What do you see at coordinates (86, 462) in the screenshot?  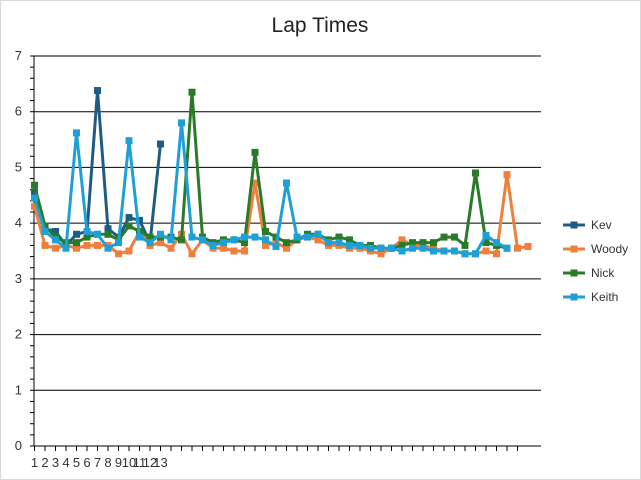 I see `x-tick-label: 6` at bounding box center [86, 462].